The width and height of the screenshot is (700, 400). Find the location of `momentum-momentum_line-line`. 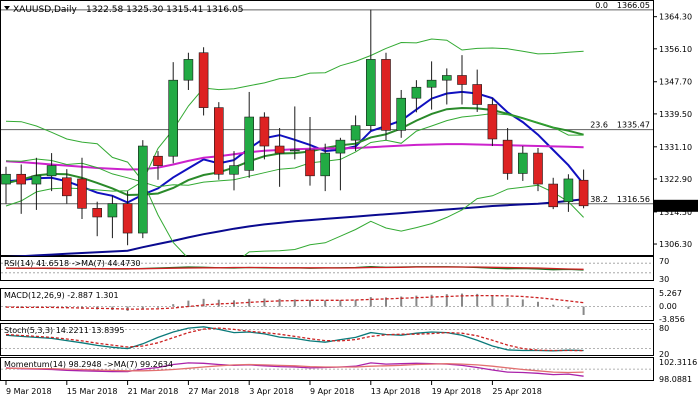

momentum-momentum_line-line is located at coordinates (294, 369).